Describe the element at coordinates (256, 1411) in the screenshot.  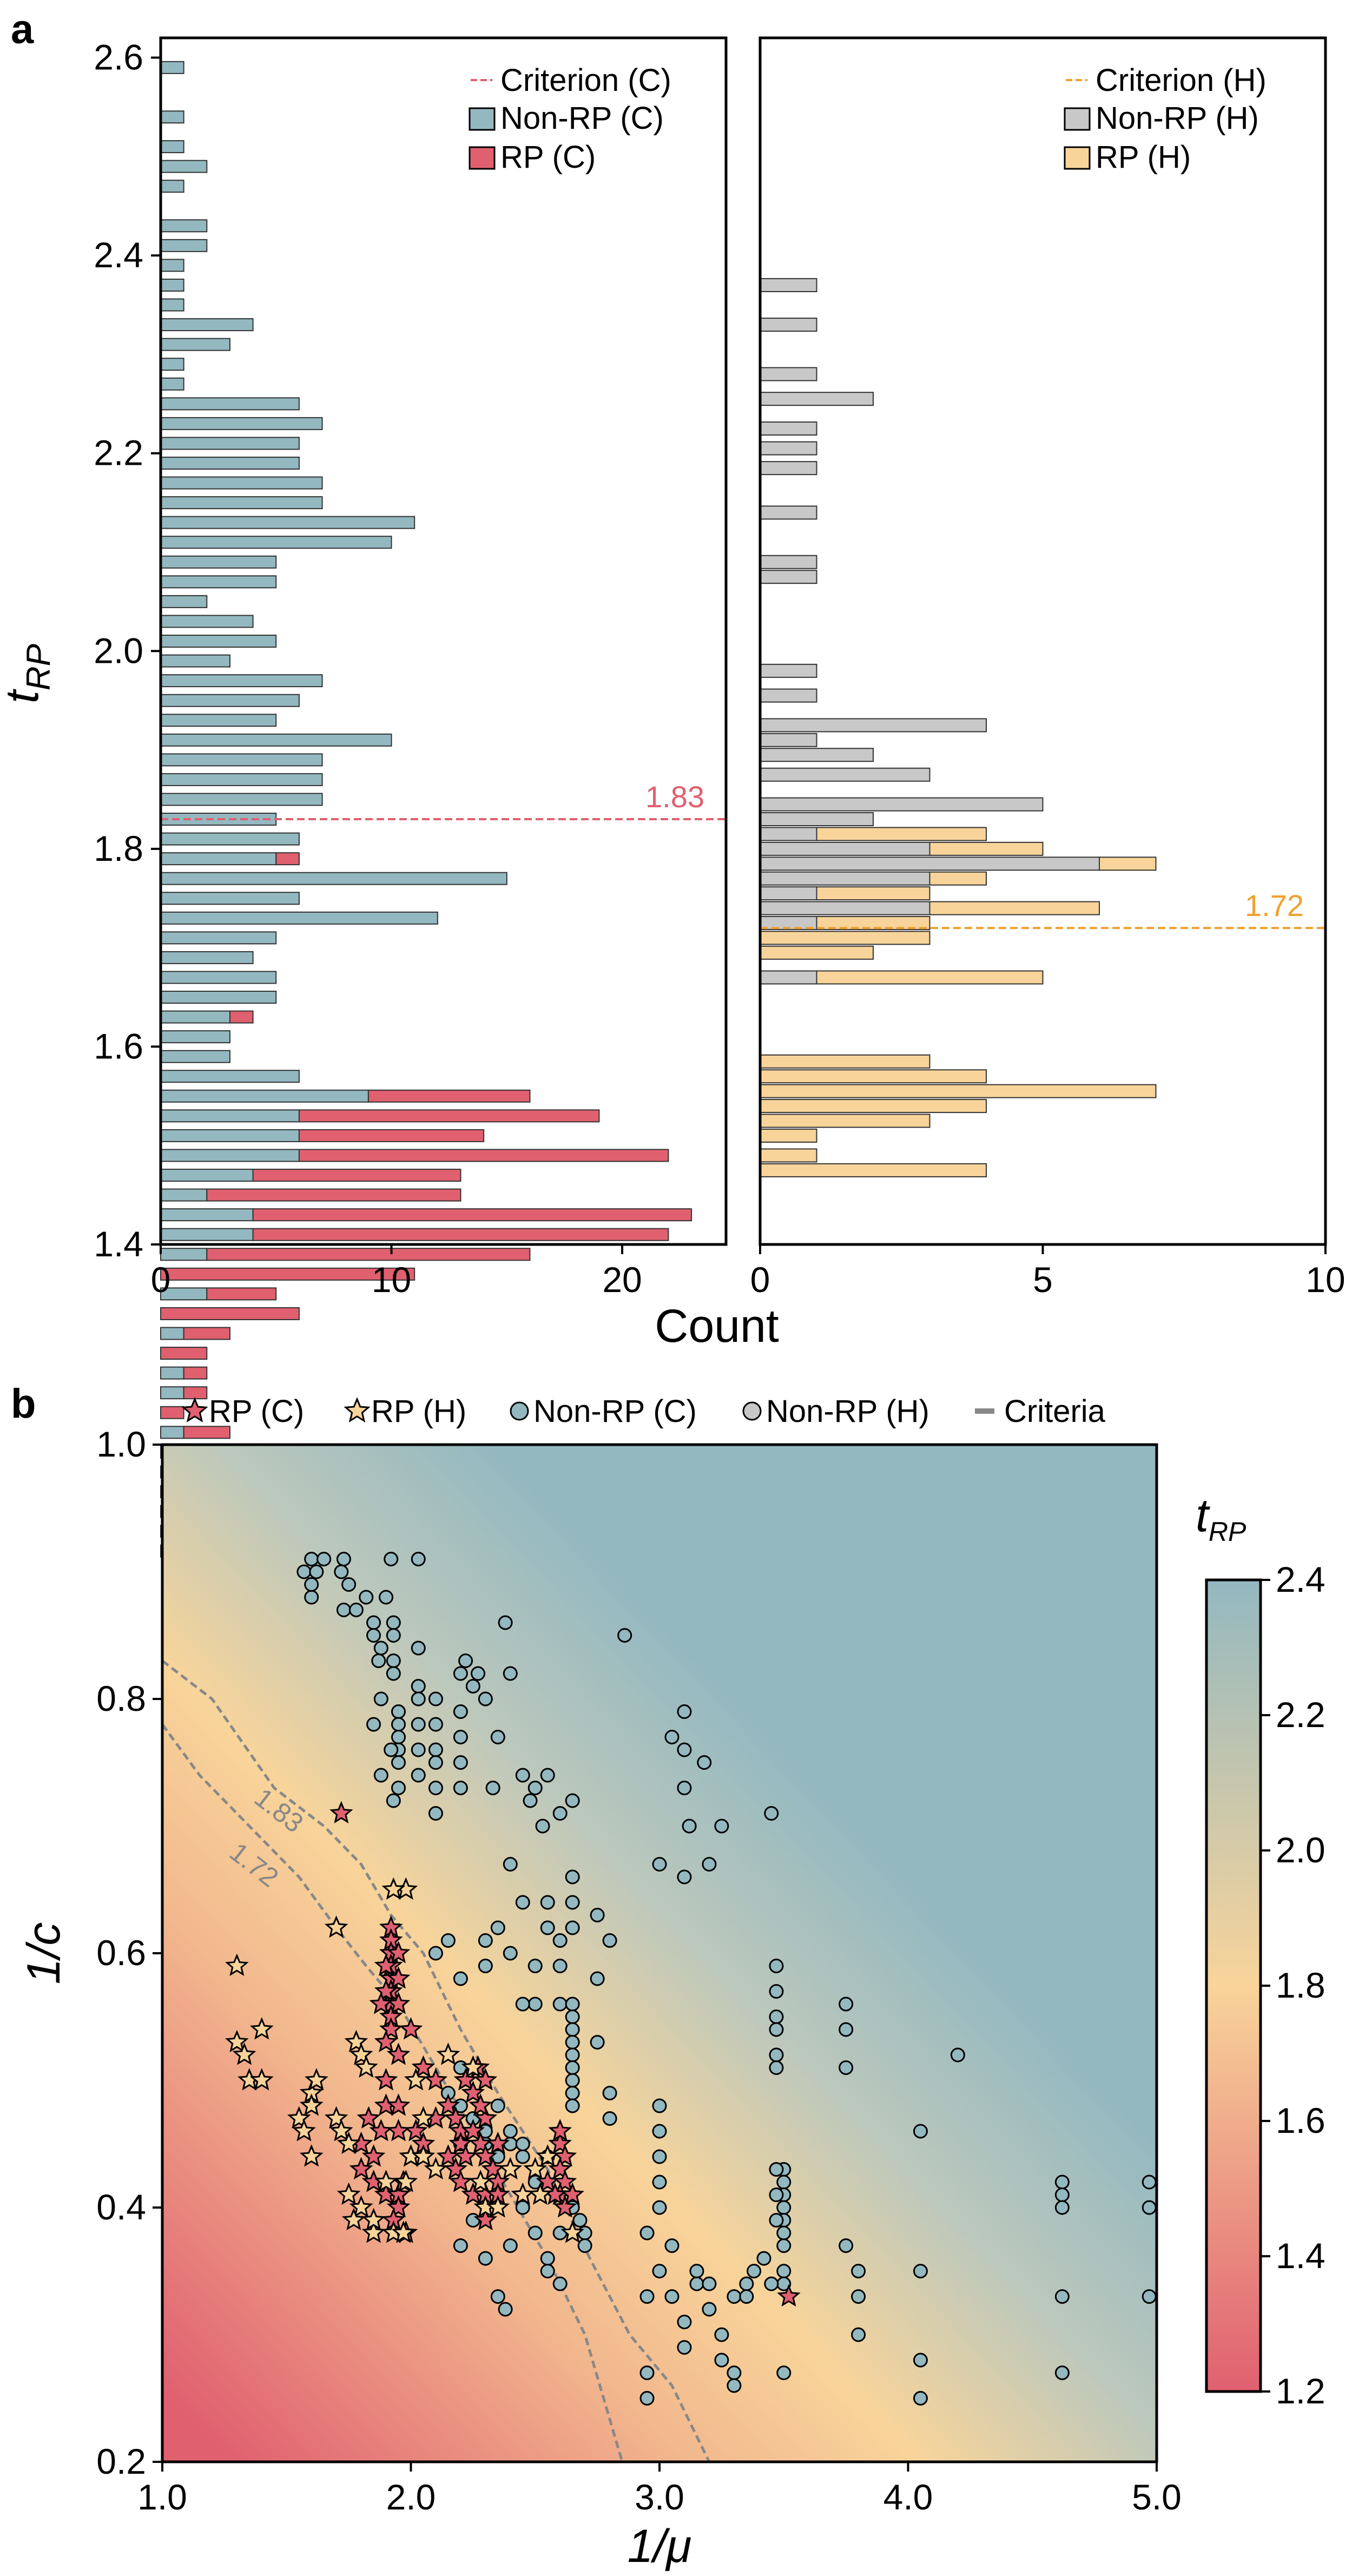
I see `legend-b-label: RP (C)` at that location.